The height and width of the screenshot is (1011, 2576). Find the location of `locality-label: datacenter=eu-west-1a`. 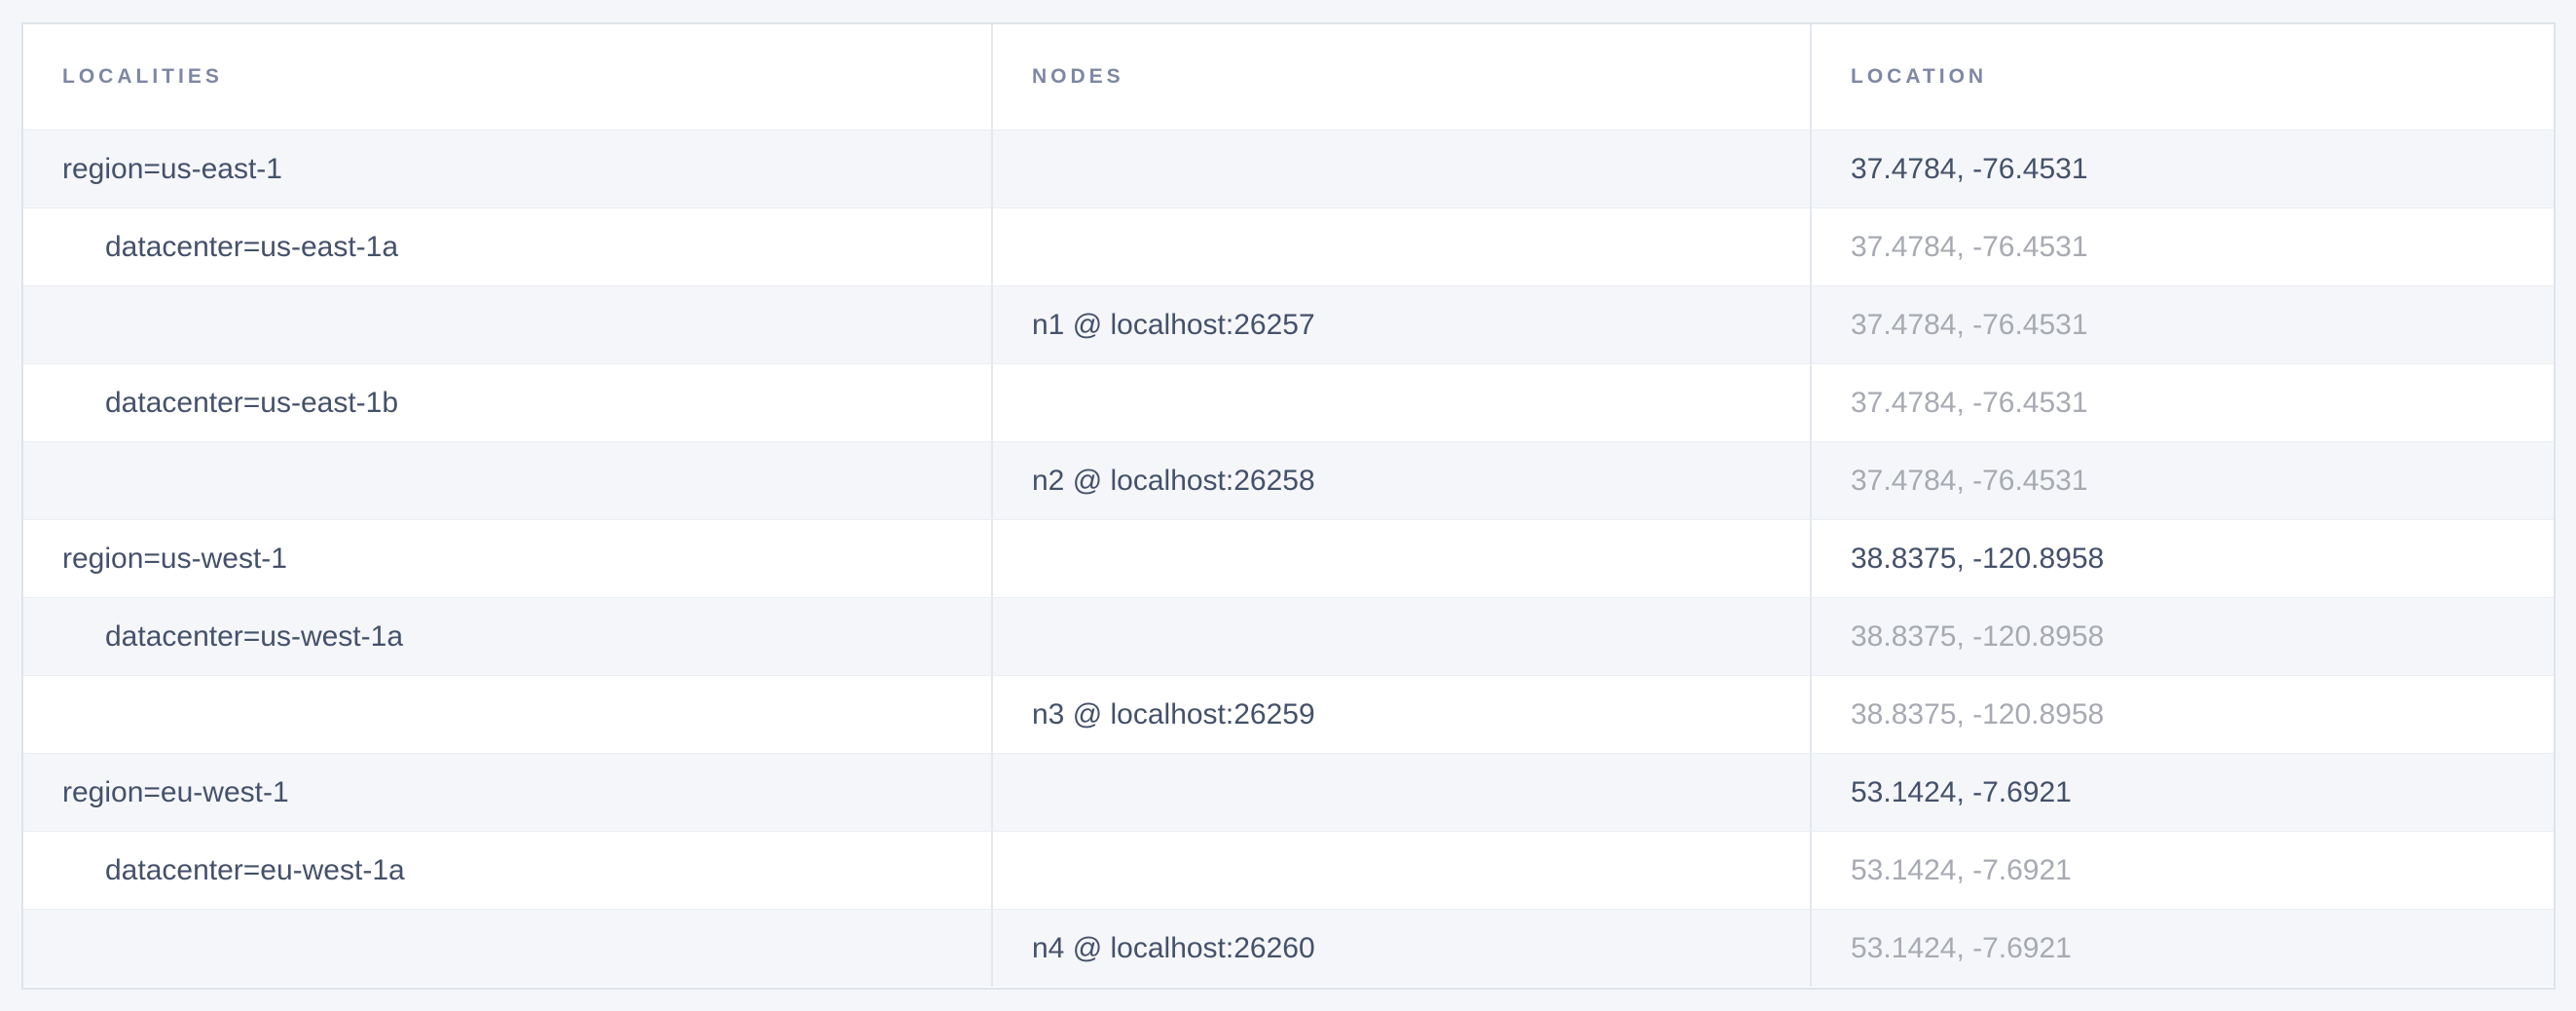

locality-label: datacenter=eu-west-1a is located at coordinates (255, 869).